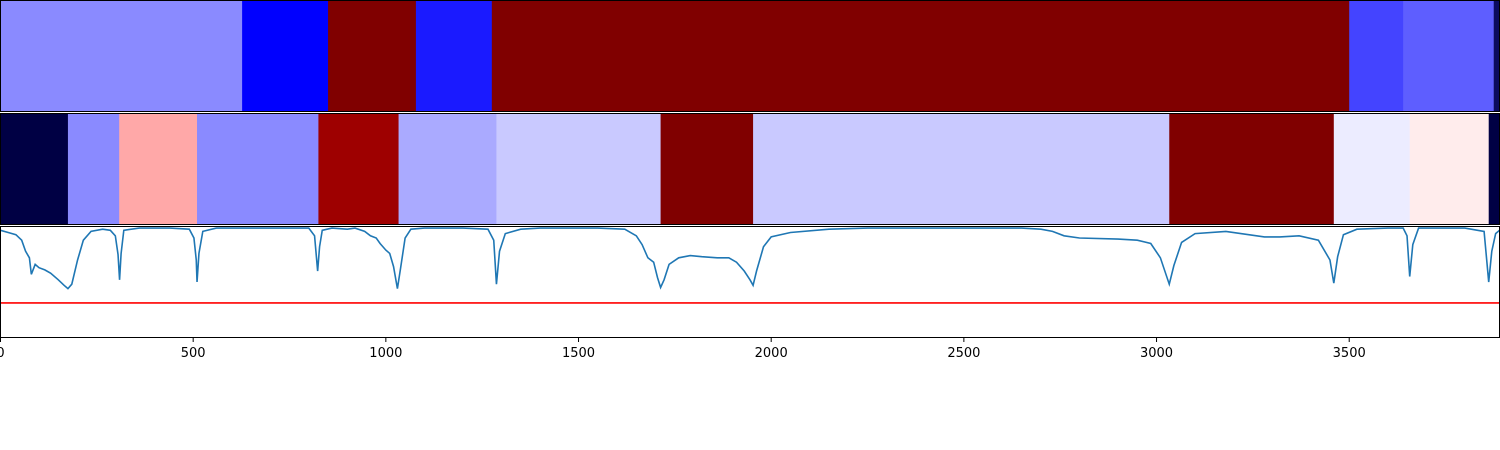 The image size is (1500, 450). What do you see at coordinates (2, 353) in the screenshot?
I see `x-tick-label-0: 0` at bounding box center [2, 353].